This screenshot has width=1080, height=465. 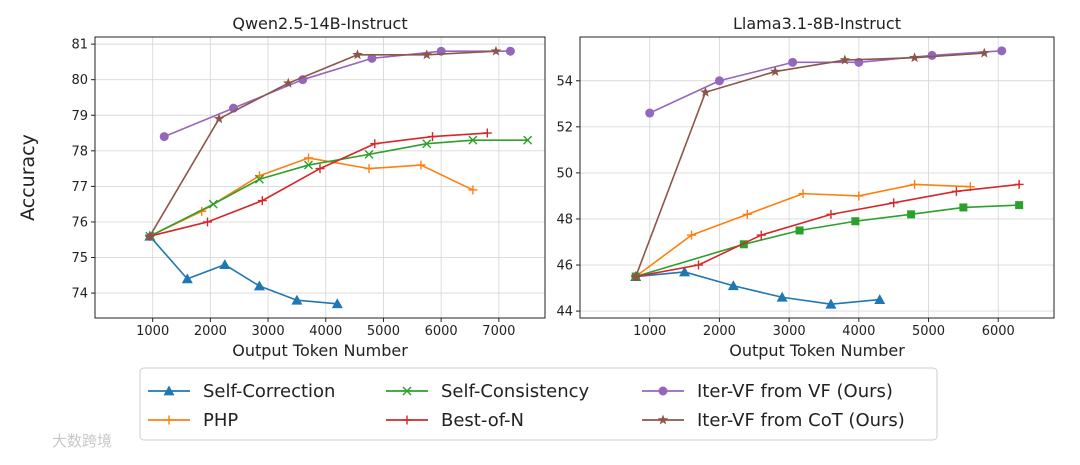 What do you see at coordinates (243, 269) in the screenshot?
I see `series-self-correction` at bounding box center [243, 269].